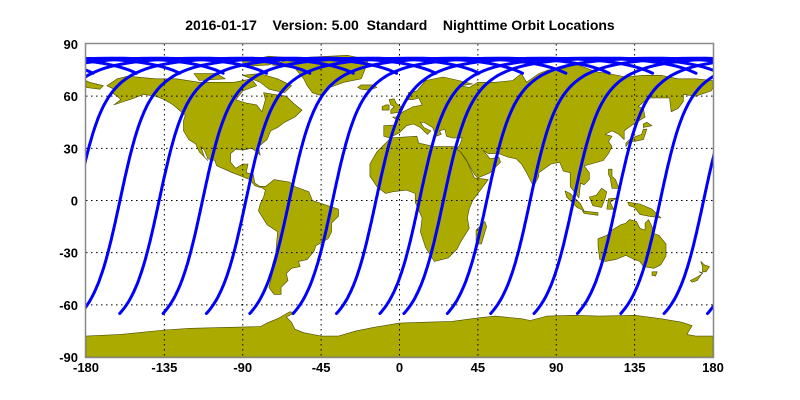 This screenshot has width=800, height=400. I want to click on y-tick-label: -60, so click(68, 305).